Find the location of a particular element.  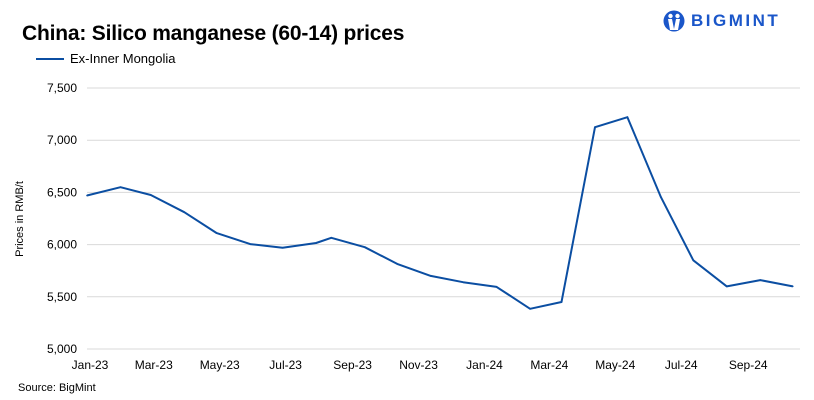

legend-label: Ex-Inner Mongolia is located at coordinates (123, 58).